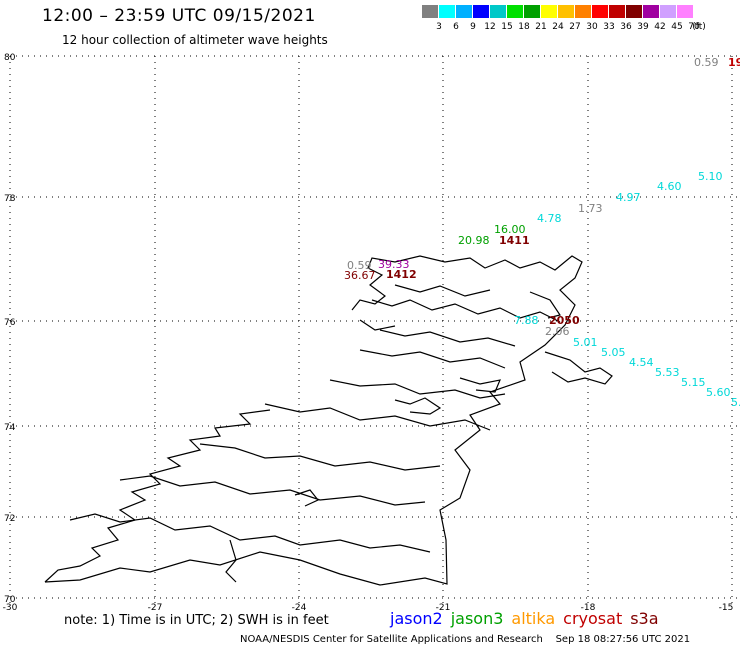 Image resolution: width=740 pixels, height=650 pixels. I want to click on colorbar-label: 45, so click(677, 27).